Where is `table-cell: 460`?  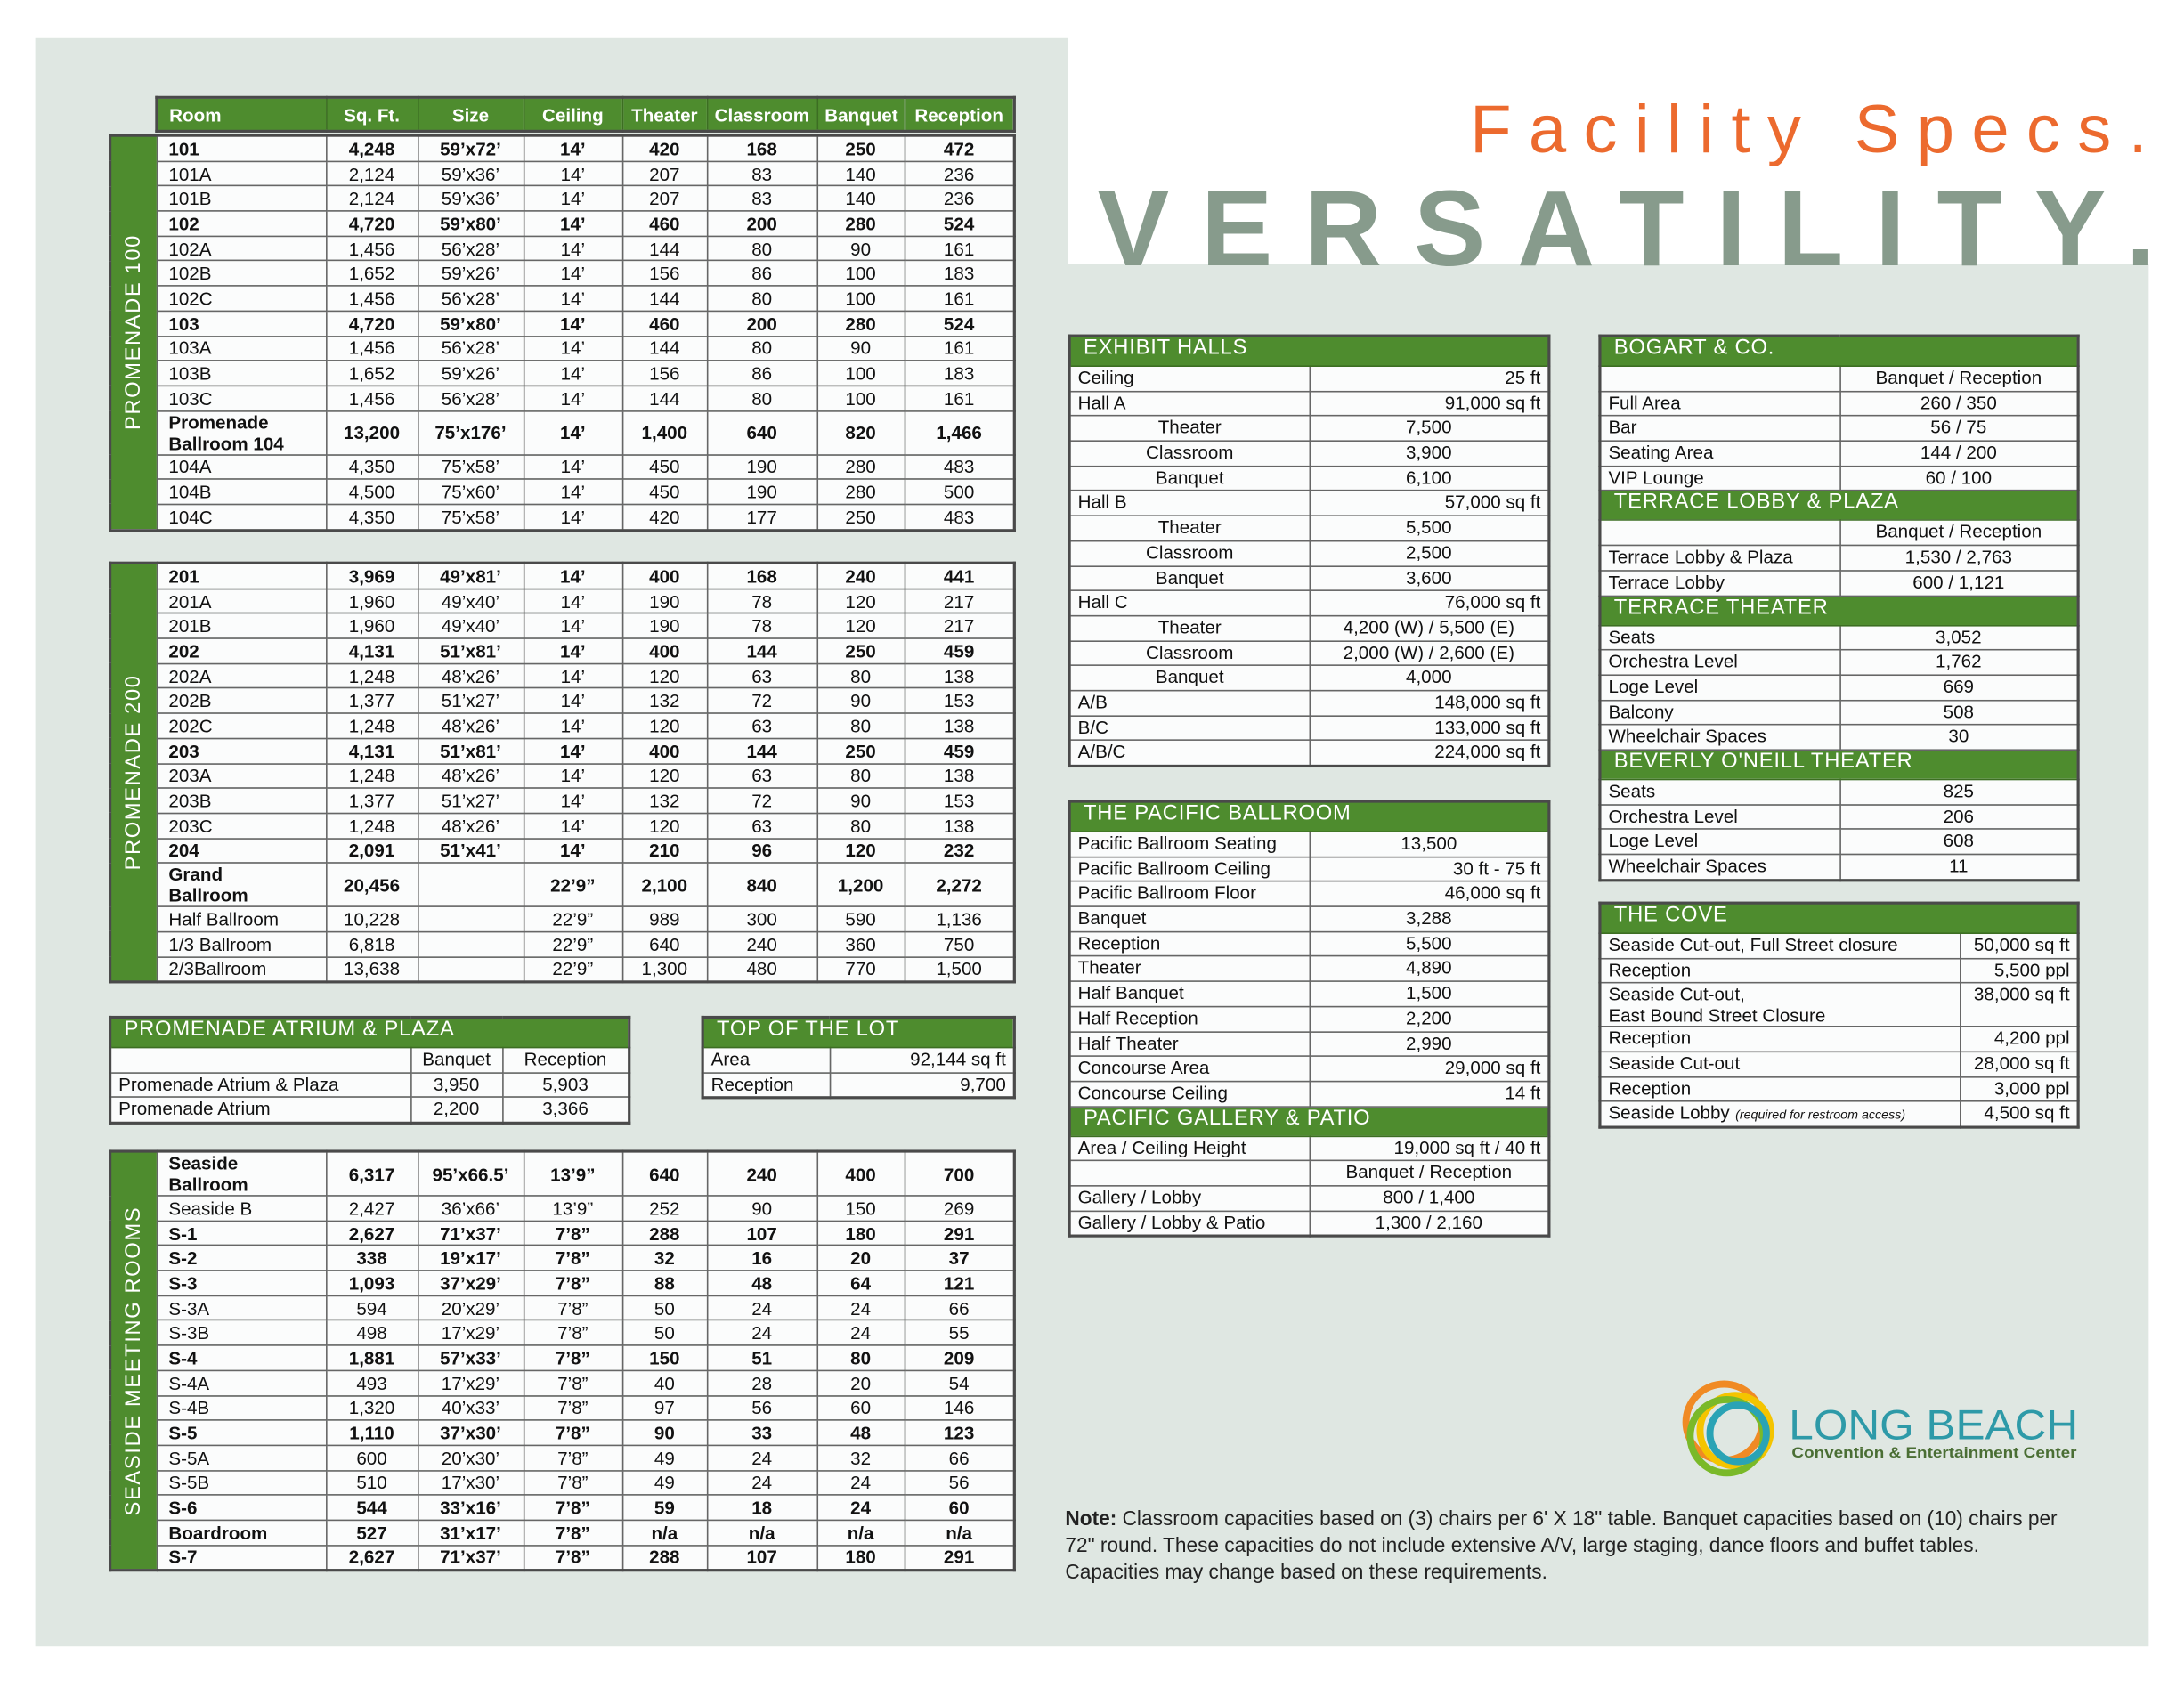 table-cell: 460 is located at coordinates (664, 323).